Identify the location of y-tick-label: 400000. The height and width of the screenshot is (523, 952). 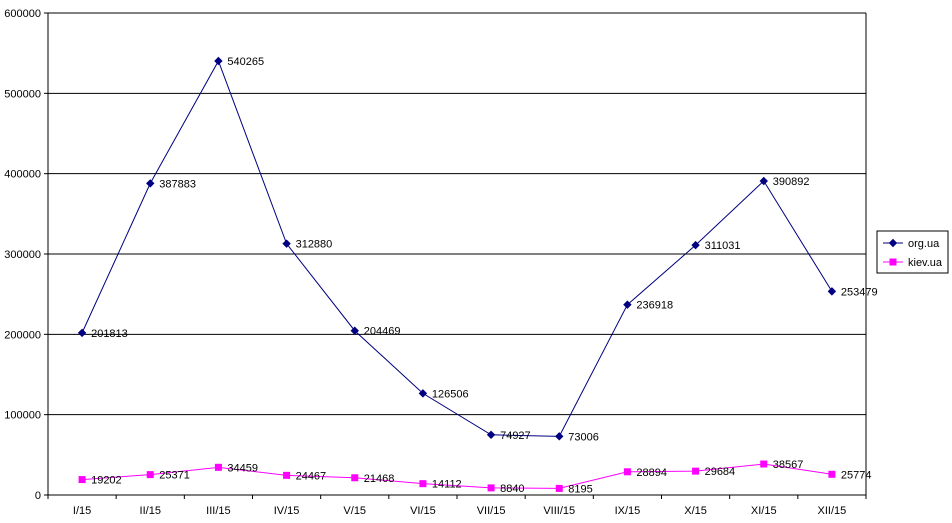
(22, 175).